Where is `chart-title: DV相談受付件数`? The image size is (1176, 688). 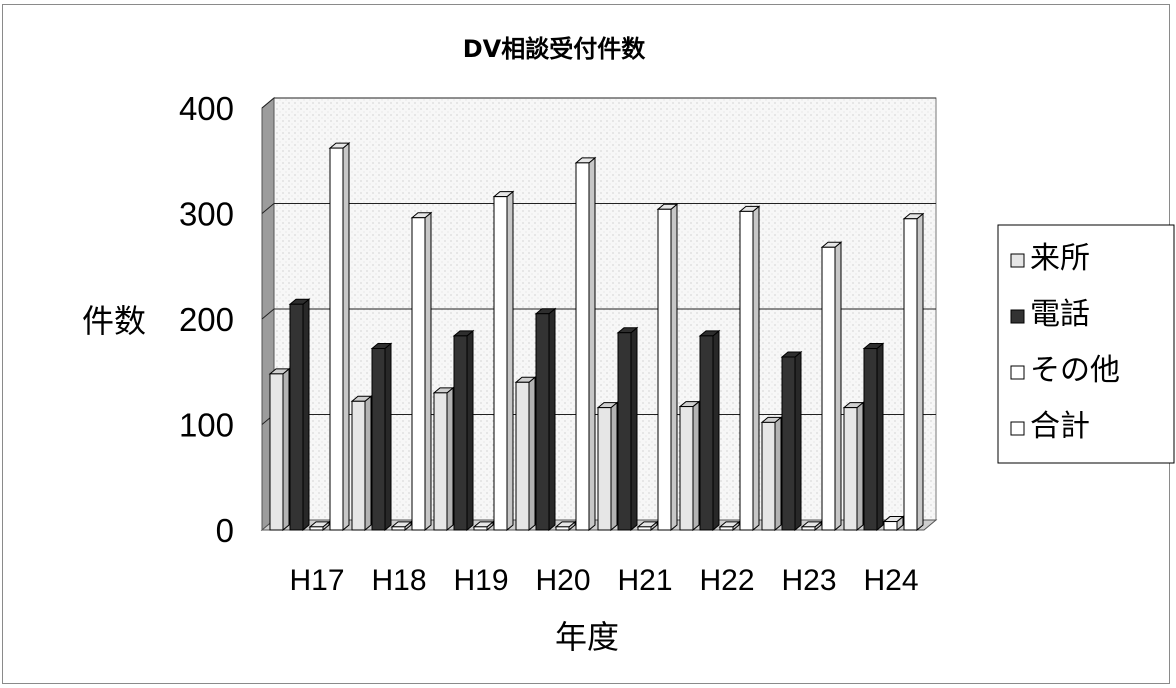 chart-title: DV相談受付件数 is located at coordinates (554, 49).